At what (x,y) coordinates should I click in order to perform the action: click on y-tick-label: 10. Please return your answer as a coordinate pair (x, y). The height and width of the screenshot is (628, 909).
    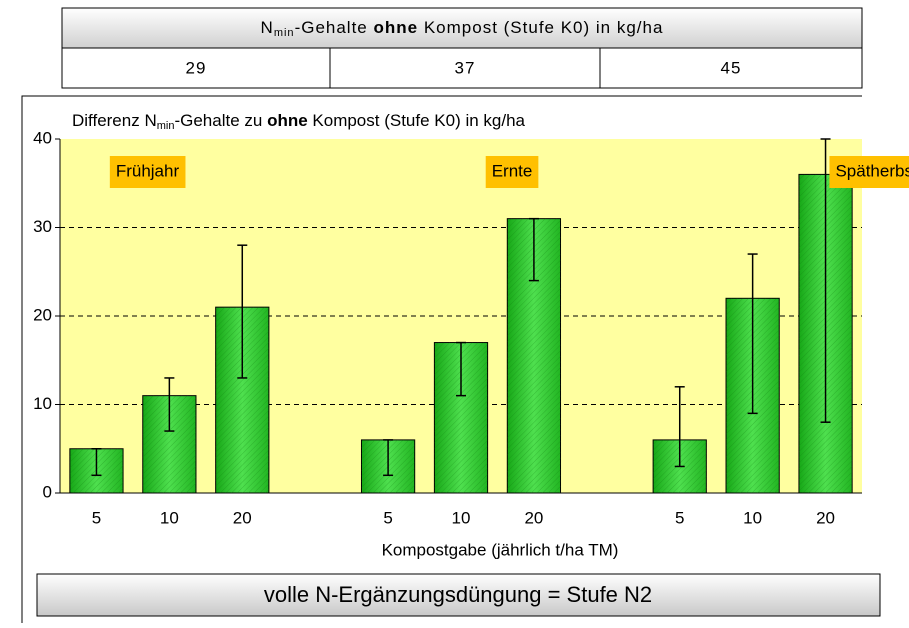
    Looking at the image, I should click on (42, 403).